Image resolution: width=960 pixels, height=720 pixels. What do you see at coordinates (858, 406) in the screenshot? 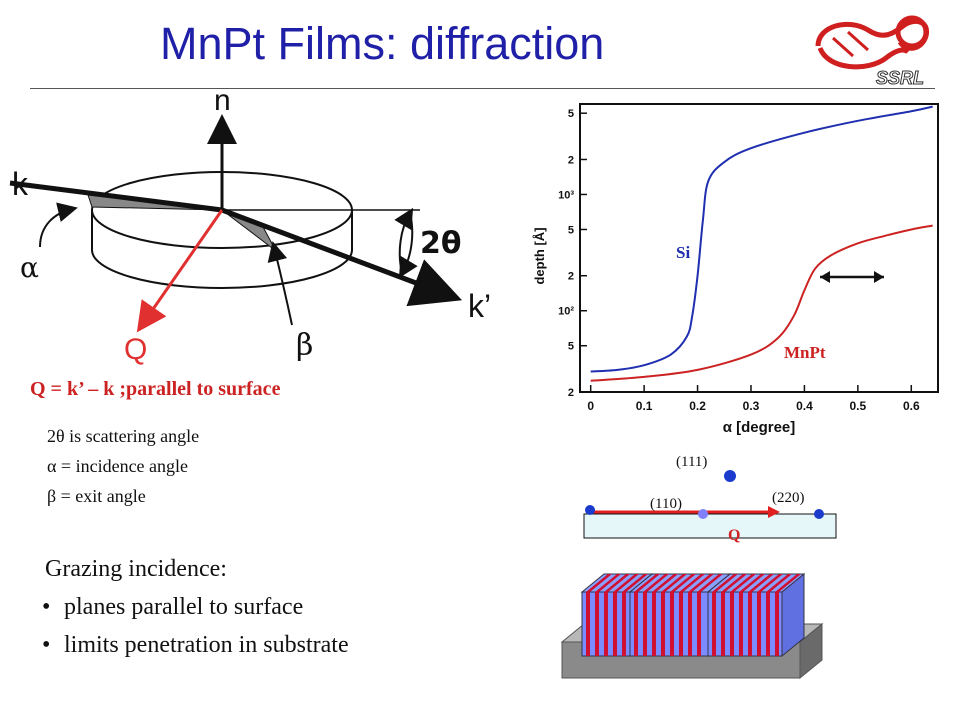
I see `x-tick-label: 0.5` at bounding box center [858, 406].